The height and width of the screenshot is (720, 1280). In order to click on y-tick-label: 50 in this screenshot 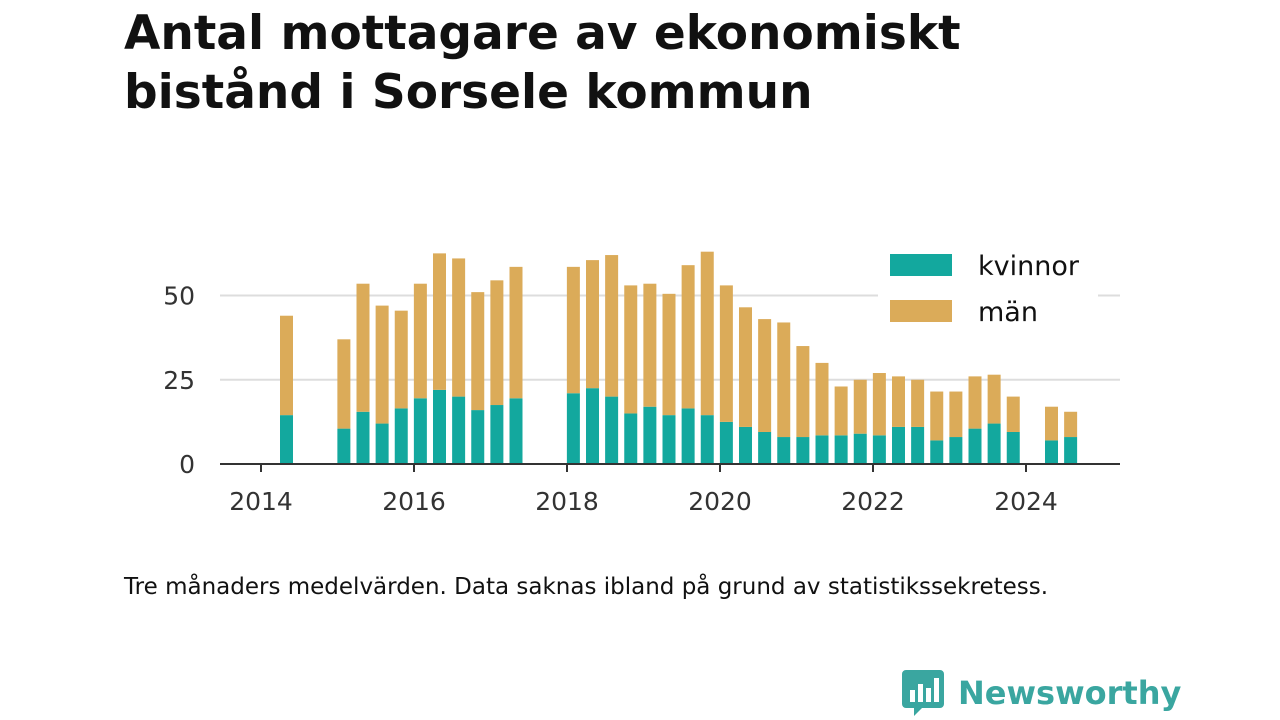, I will do `click(179, 296)`.